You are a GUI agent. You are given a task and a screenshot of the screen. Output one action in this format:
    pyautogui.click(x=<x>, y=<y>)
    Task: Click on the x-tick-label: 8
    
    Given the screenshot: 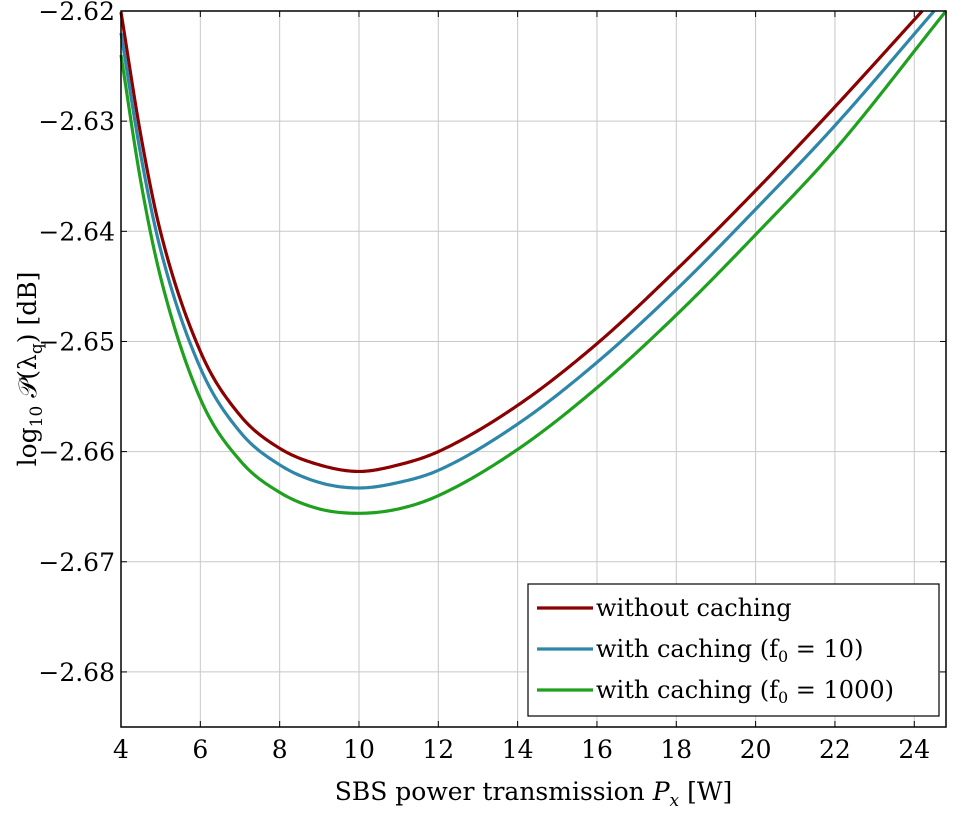 What is the action you would take?
    pyautogui.click(x=280, y=749)
    